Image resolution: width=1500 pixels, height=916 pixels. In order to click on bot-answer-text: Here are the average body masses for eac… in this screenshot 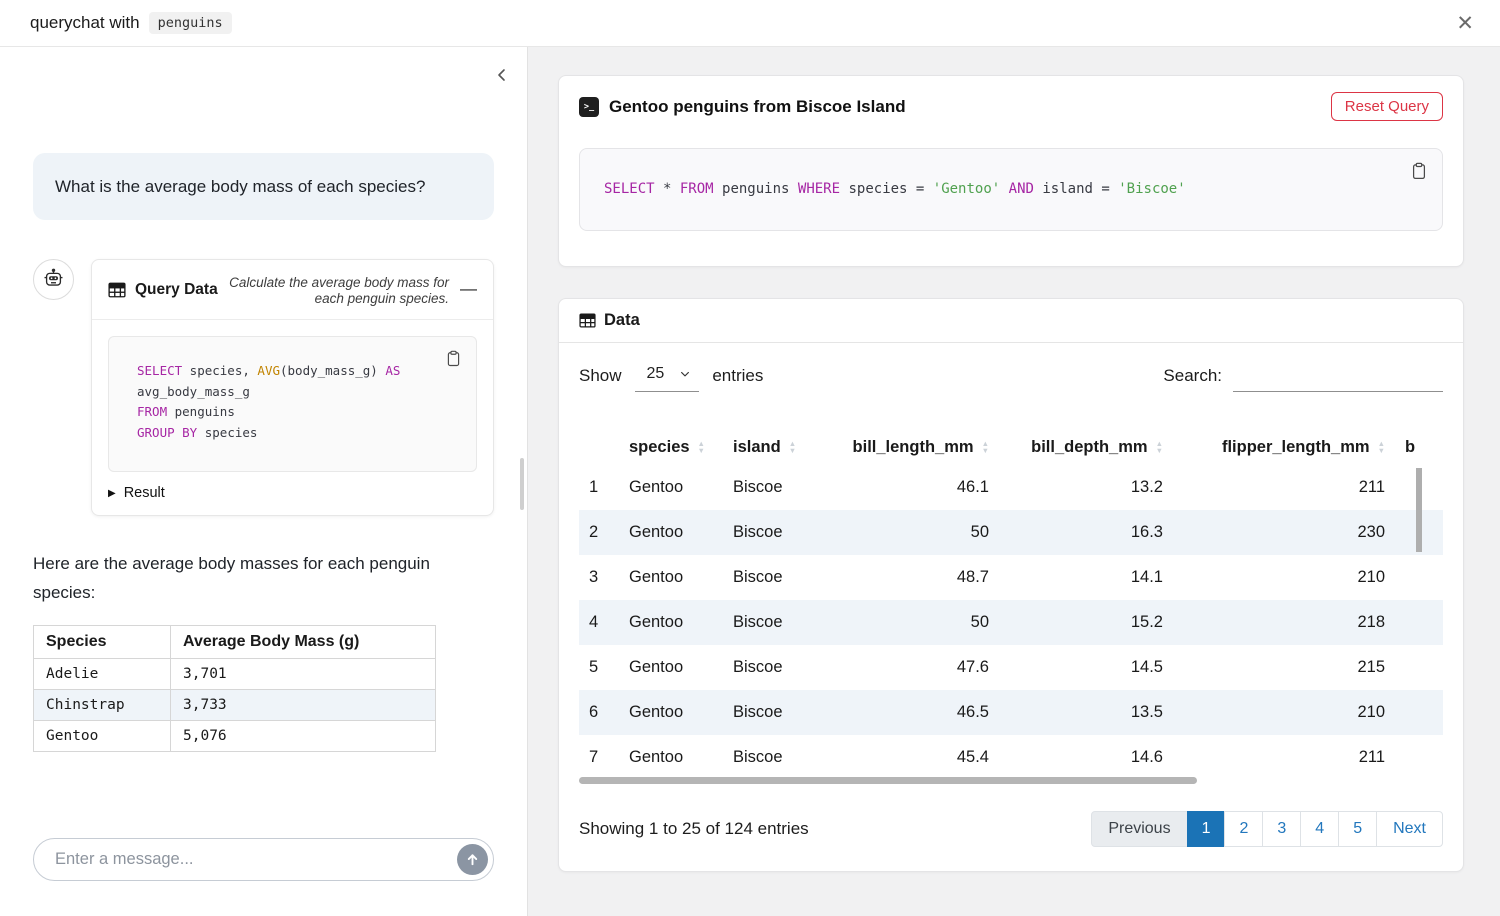, I will do `click(231, 578)`.